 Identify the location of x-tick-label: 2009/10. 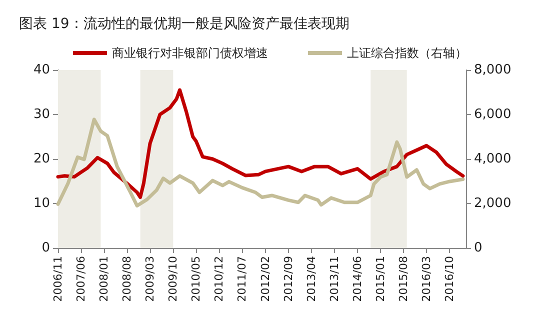
(173, 279).